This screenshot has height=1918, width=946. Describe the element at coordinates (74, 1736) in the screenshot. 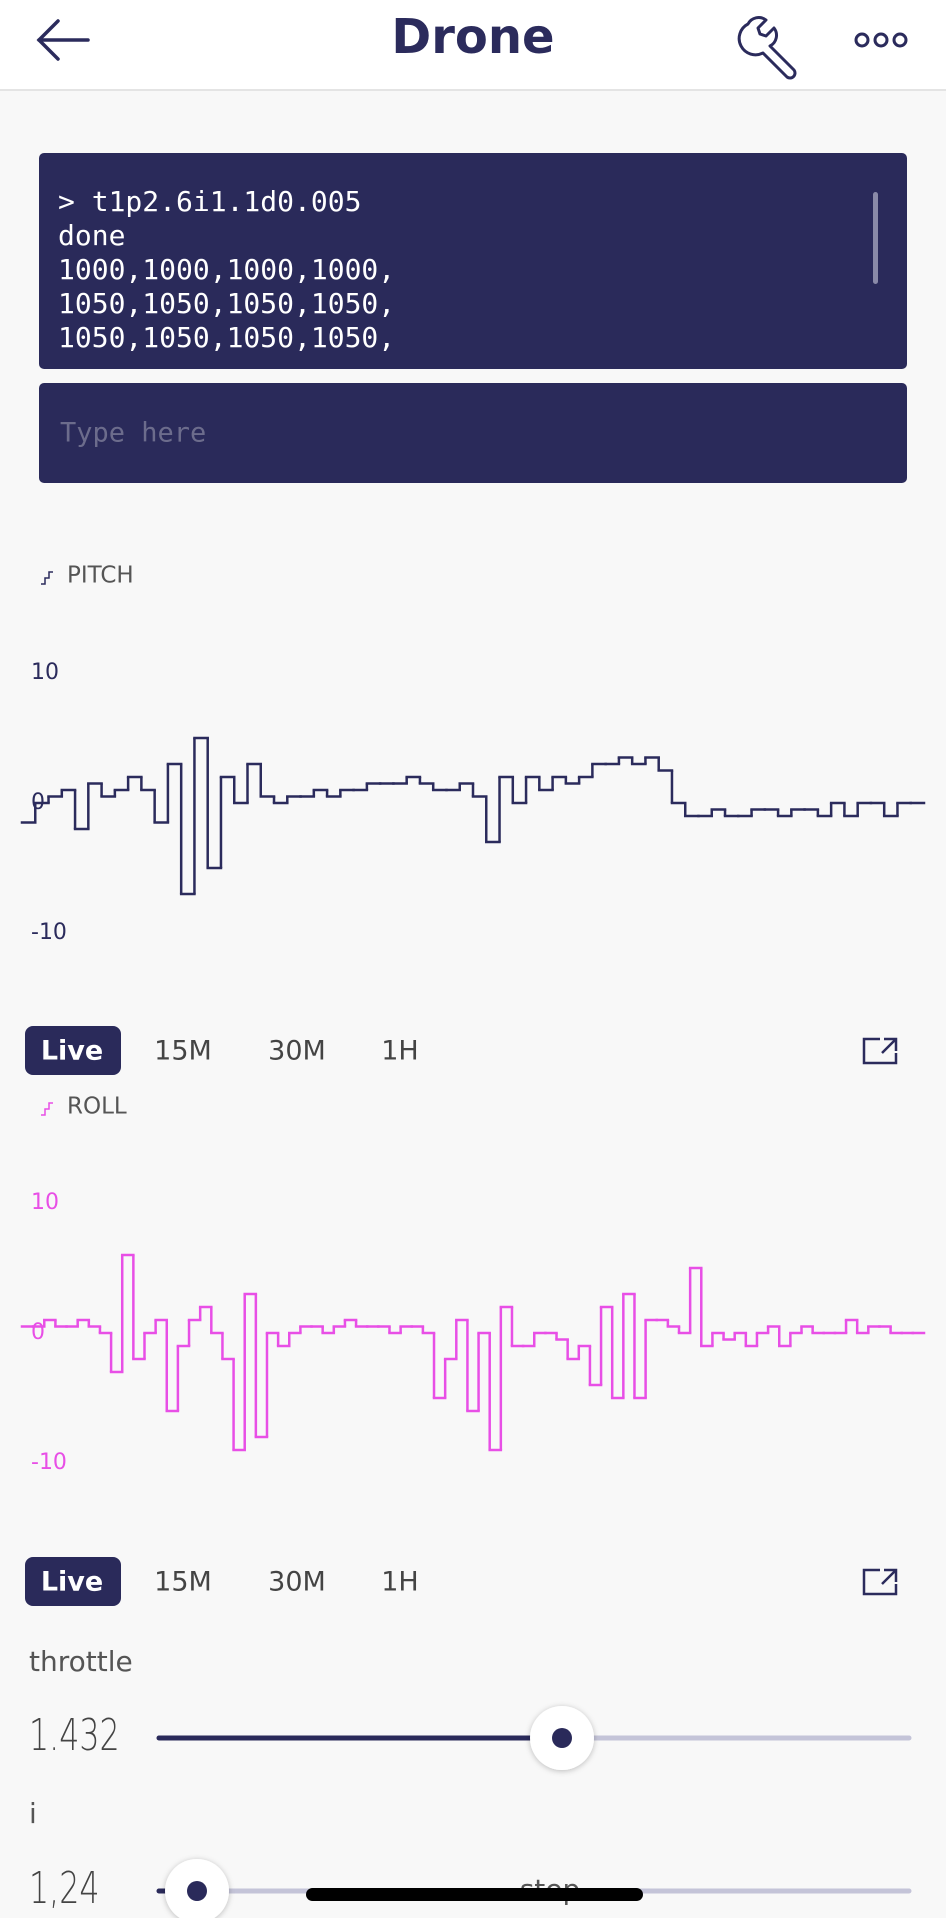

I see `slider-value: 1.432` at that location.